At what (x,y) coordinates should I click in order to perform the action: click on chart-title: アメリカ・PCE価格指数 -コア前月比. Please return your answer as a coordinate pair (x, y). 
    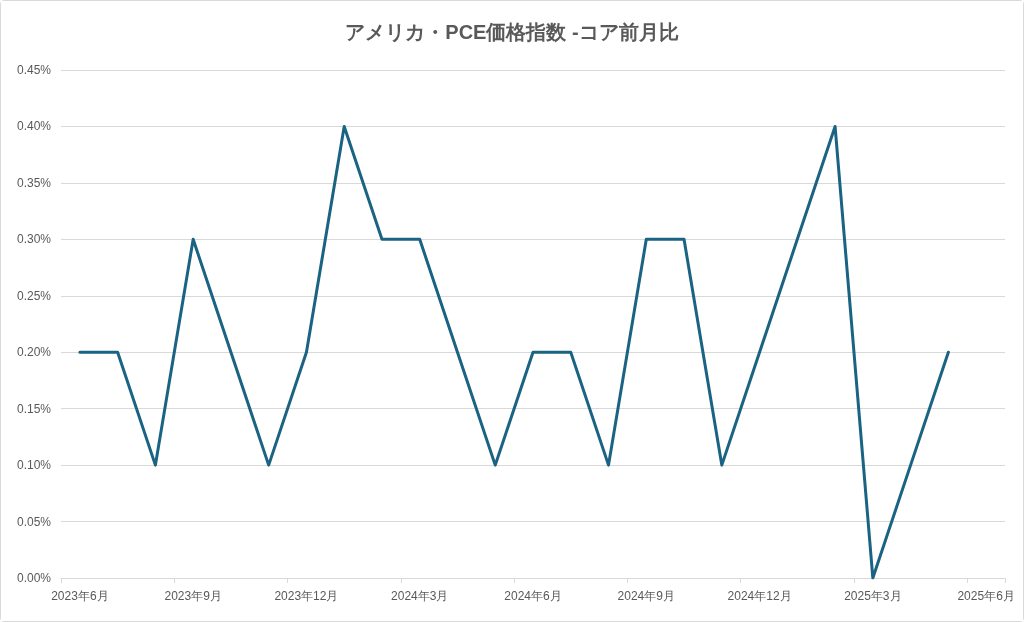
    Looking at the image, I should click on (512, 32).